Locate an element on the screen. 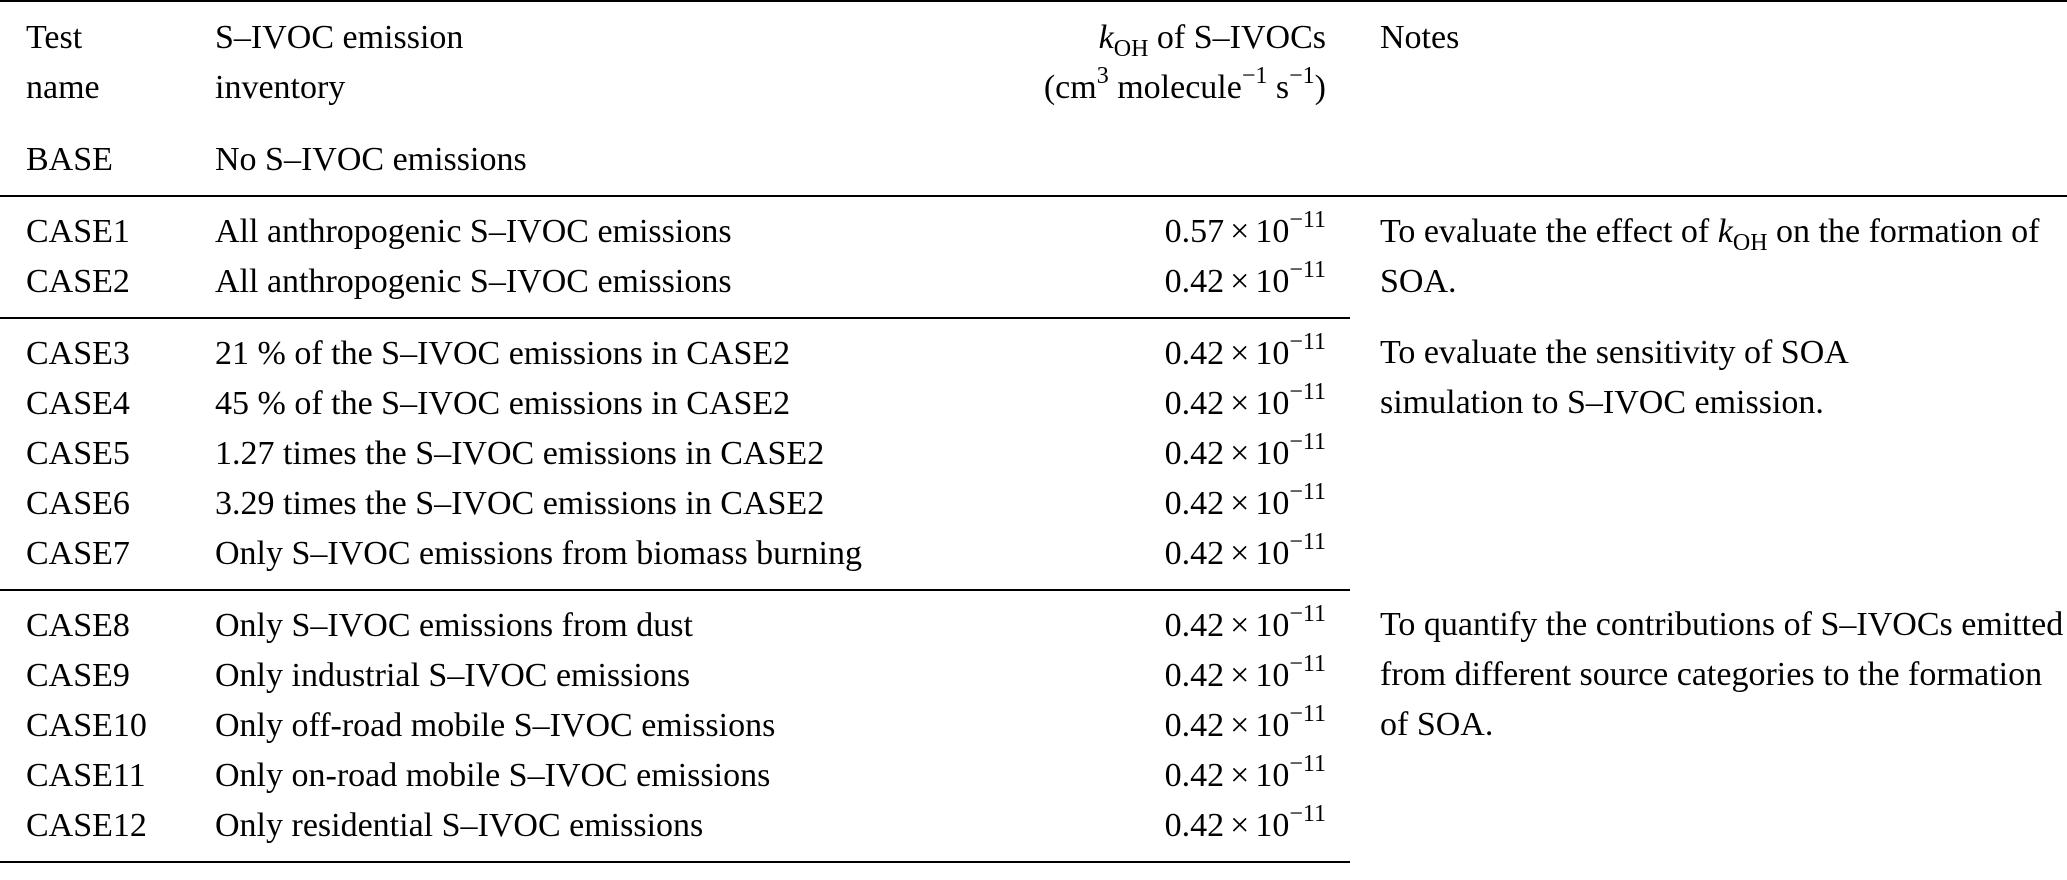 This screenshot has height=880, width=2067. header-inventory: S–IVOC emission is located at coordinates (590, 31).